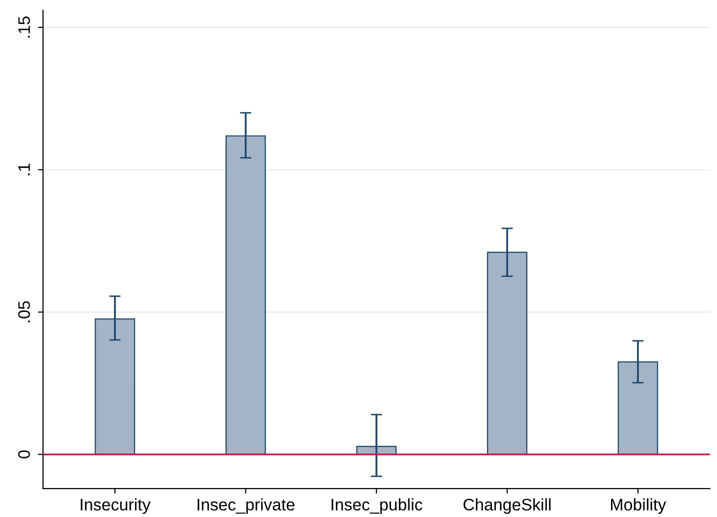  Describe the element at coordinates (24, 27) in the screenshot. I see `y-tick-label: .15` at that location.